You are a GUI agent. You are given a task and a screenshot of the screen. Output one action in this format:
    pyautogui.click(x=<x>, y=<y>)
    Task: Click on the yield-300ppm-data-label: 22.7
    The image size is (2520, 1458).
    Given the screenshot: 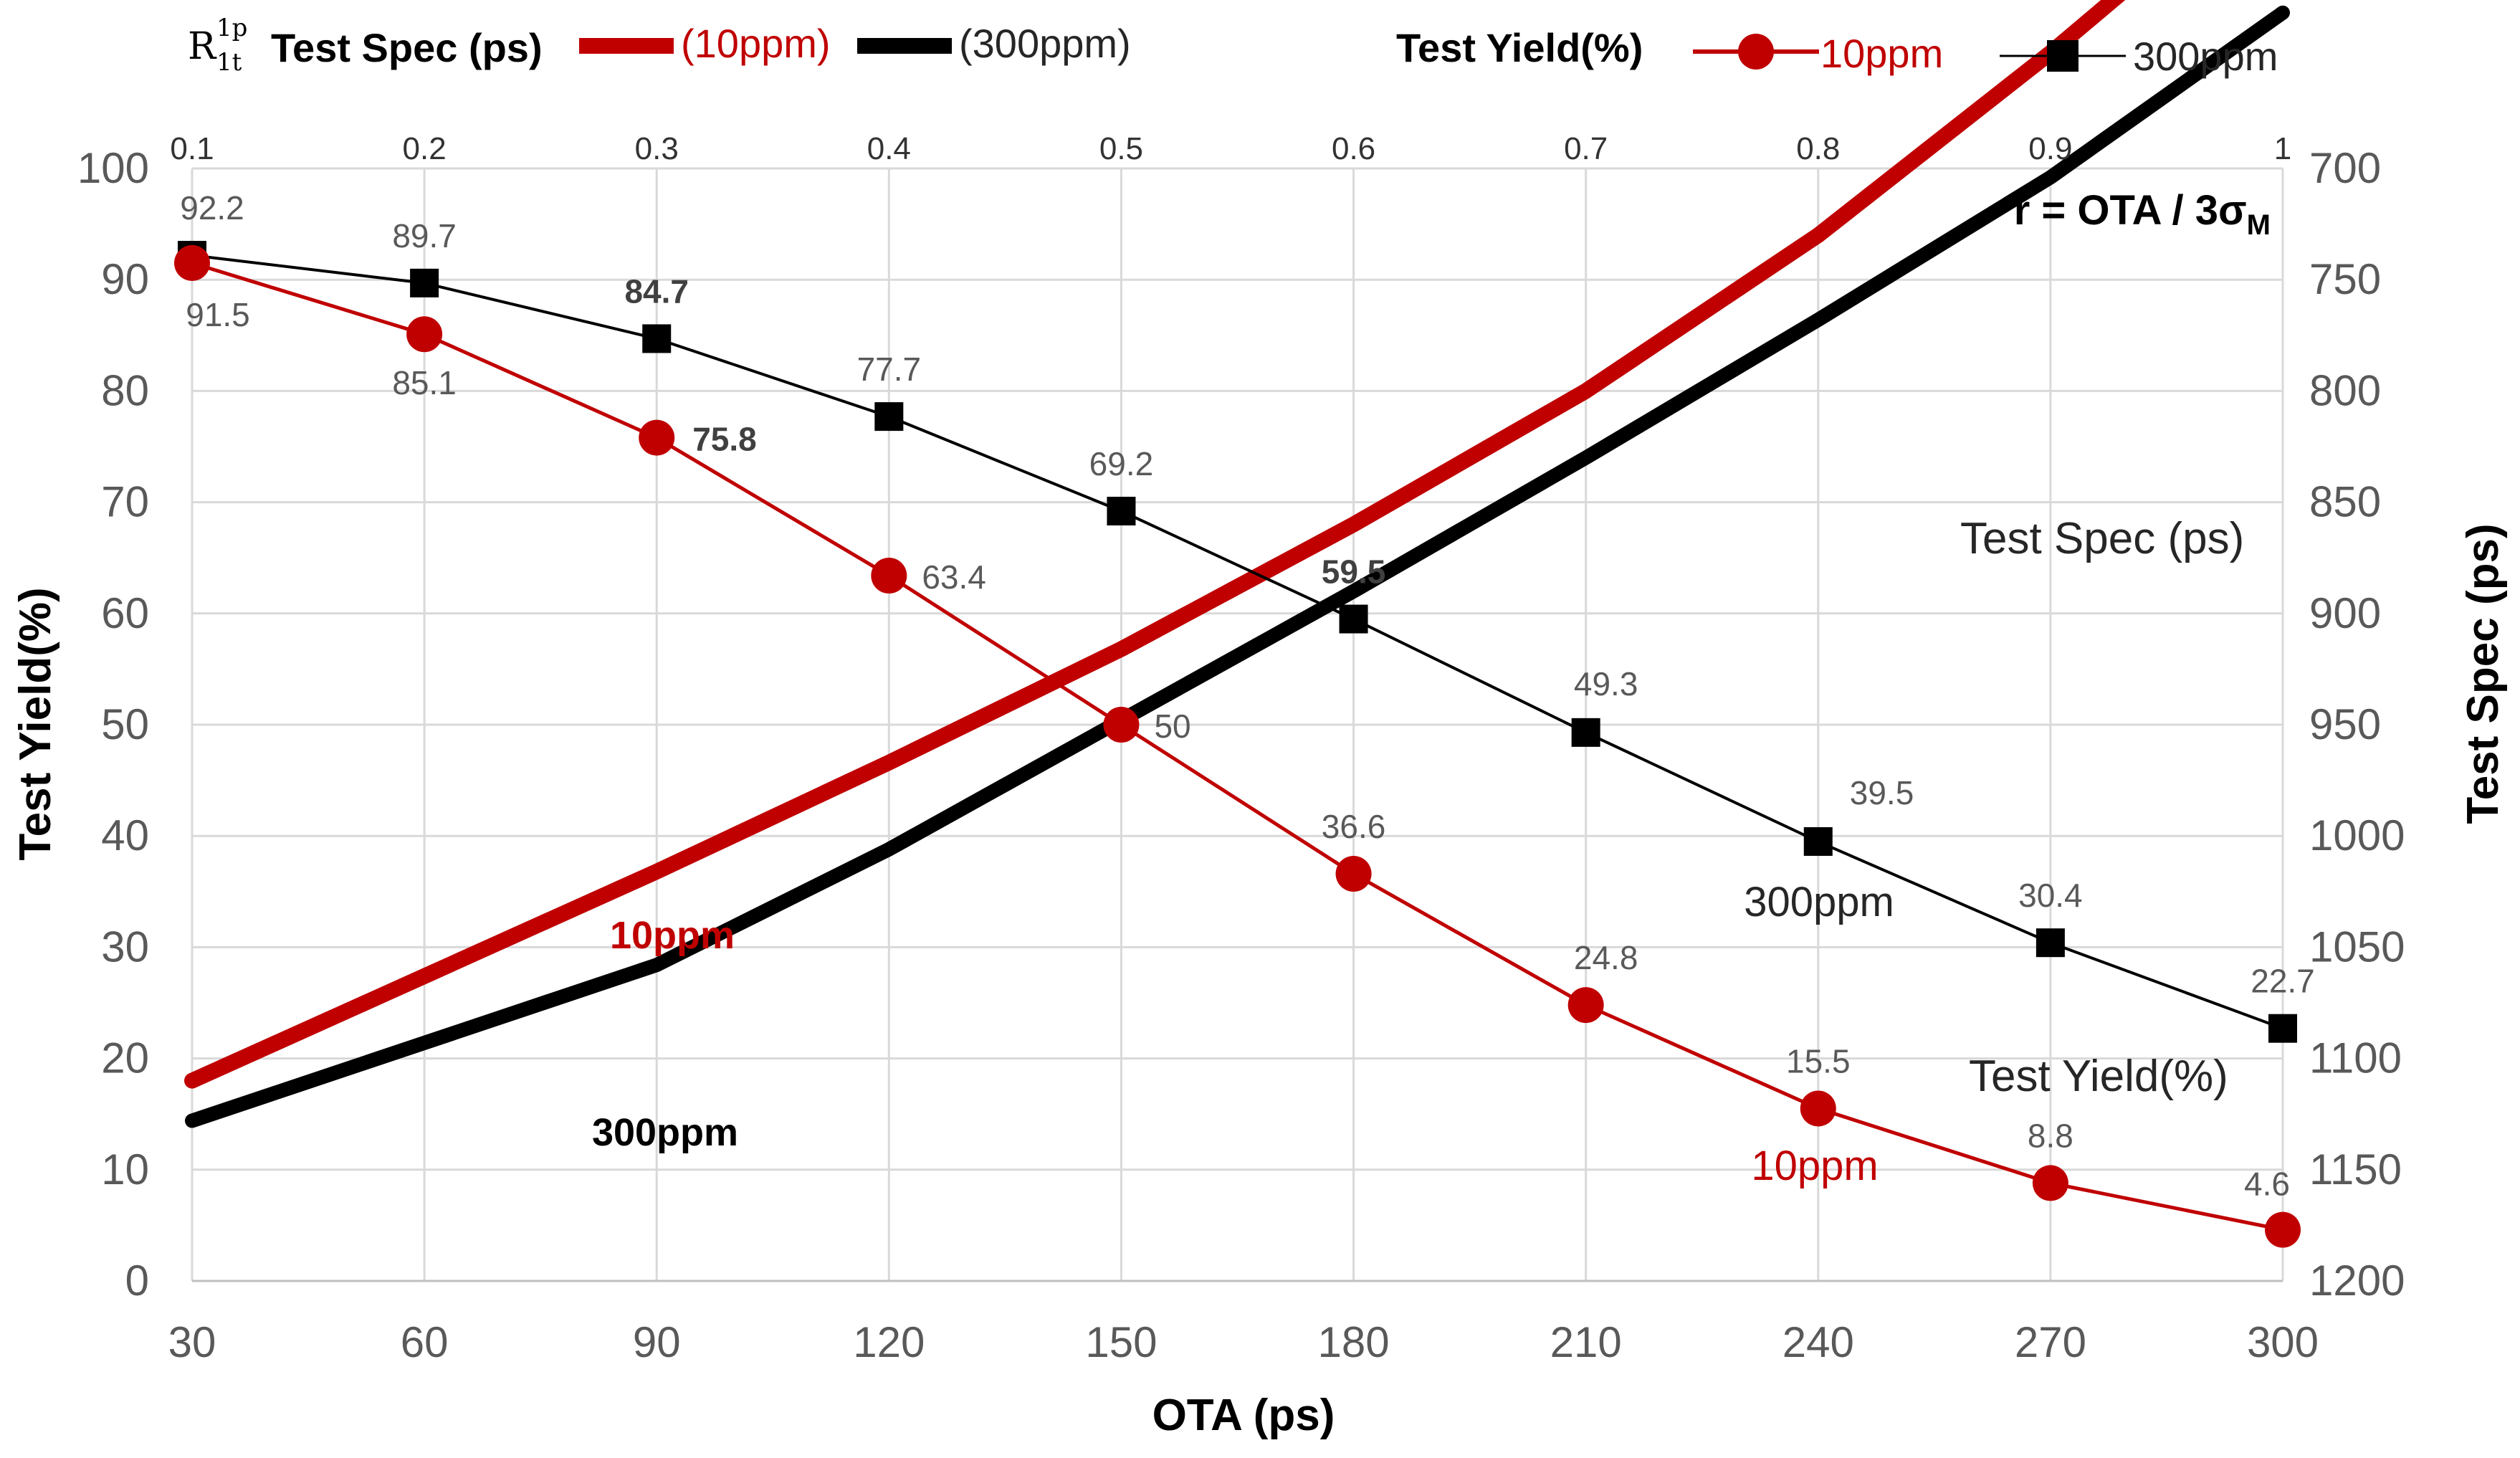 What is the action you would take?
    pyautogui.click(x=2283, y=981)
    